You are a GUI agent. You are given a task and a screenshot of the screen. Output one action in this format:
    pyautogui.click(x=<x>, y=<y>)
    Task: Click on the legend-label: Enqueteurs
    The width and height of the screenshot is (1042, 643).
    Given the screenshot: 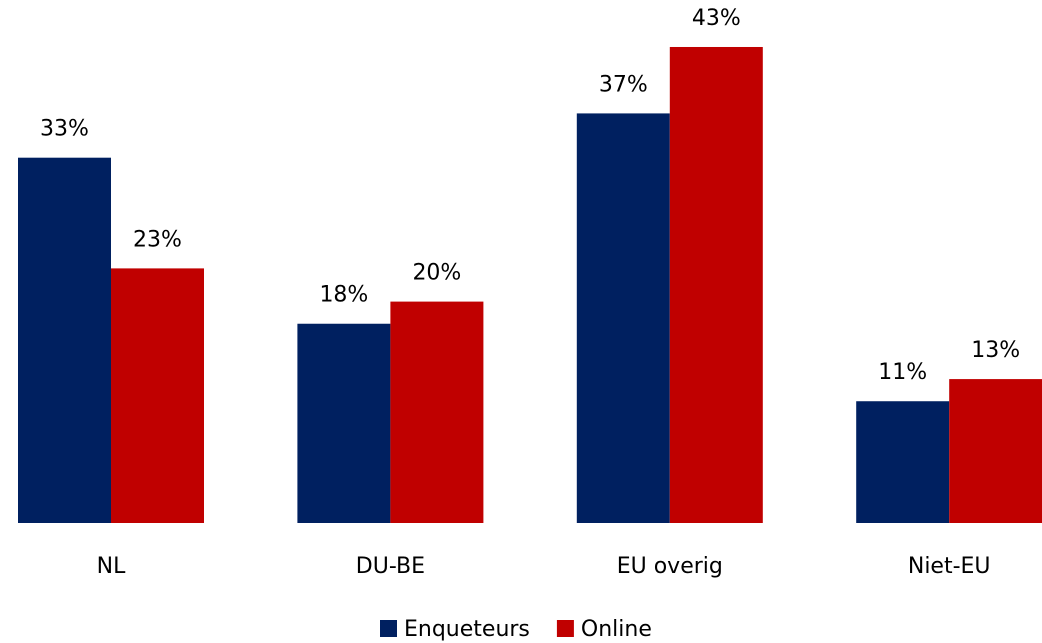 What is the action you would take?
    pyautogui.click(x=467, y=629)
    